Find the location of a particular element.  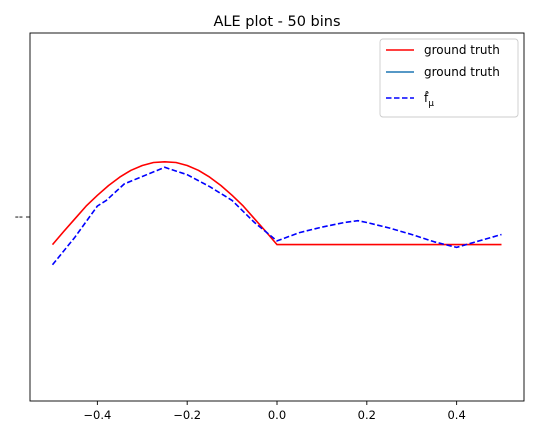

x-tick-label: −0.2 is located at coordinates (187, 415).